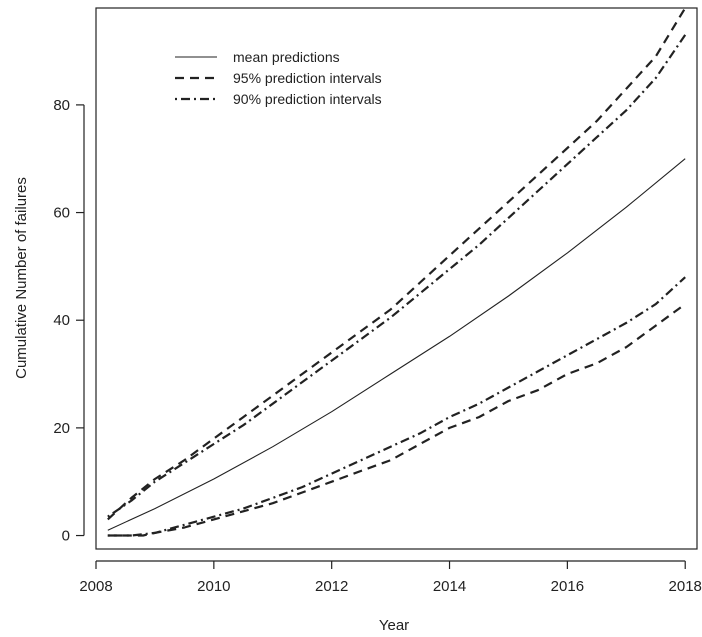 Image resolution: width=702 pixels, height=637 pixels. I want to click on x-tick-label: 2016, so click(567, 586).